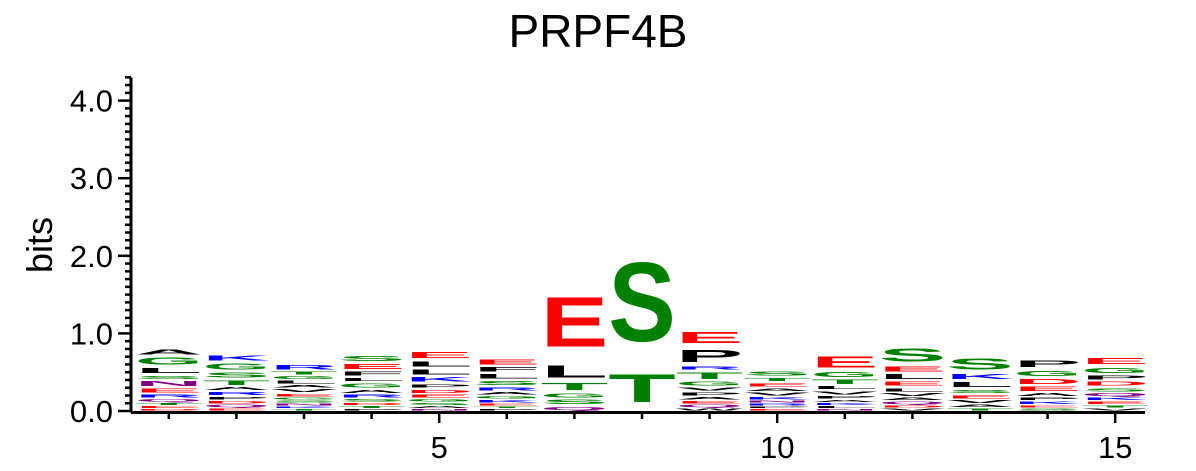  Describe the element at coordinates (101, 252) in the screenshot. I see `y-axis: 0.0 1.0 2.0 3.0 4.0` at that location.